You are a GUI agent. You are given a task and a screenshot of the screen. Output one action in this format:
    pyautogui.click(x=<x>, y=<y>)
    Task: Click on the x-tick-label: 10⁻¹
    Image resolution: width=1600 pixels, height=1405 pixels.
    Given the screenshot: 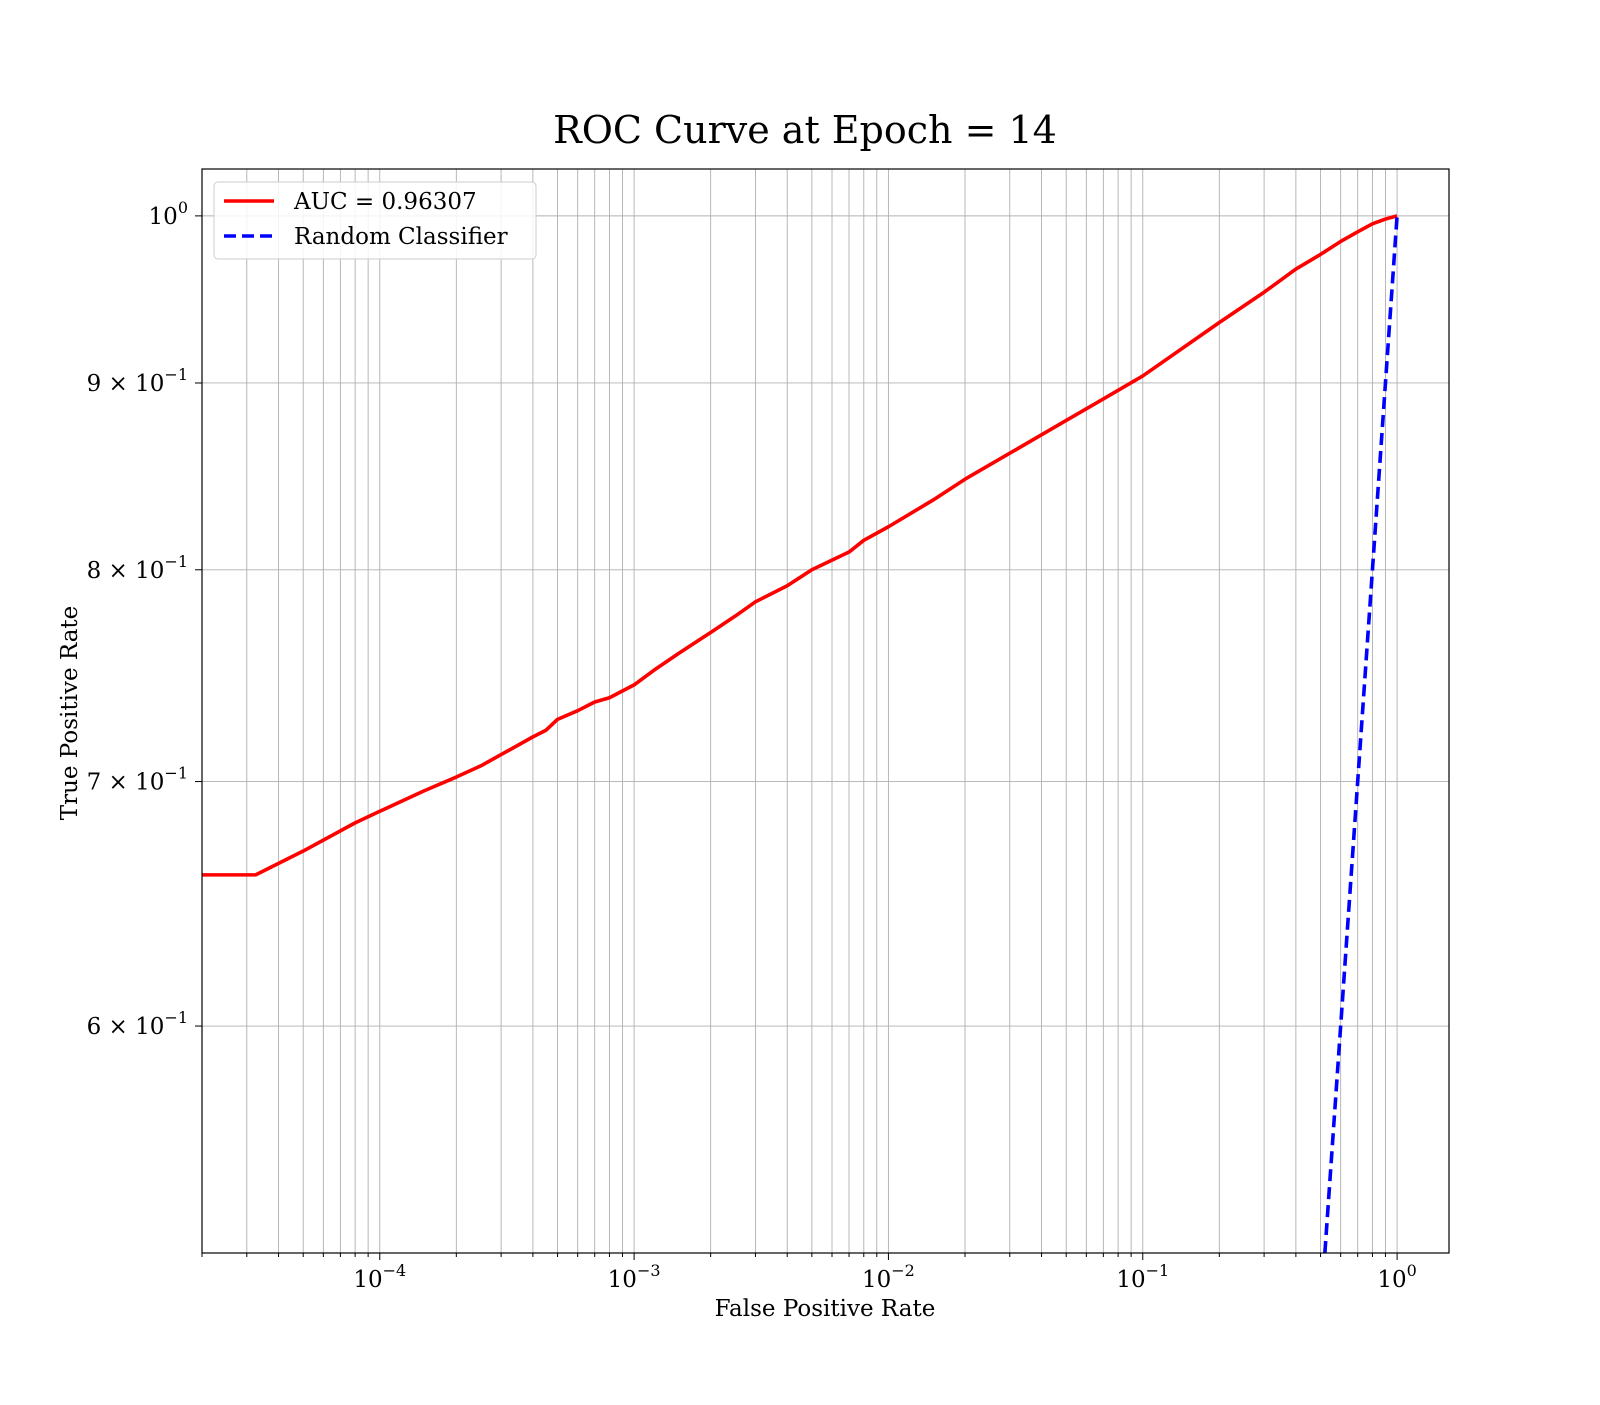 What is the action you would take?
    pyautogui.click(x=1142, y=1277)
    